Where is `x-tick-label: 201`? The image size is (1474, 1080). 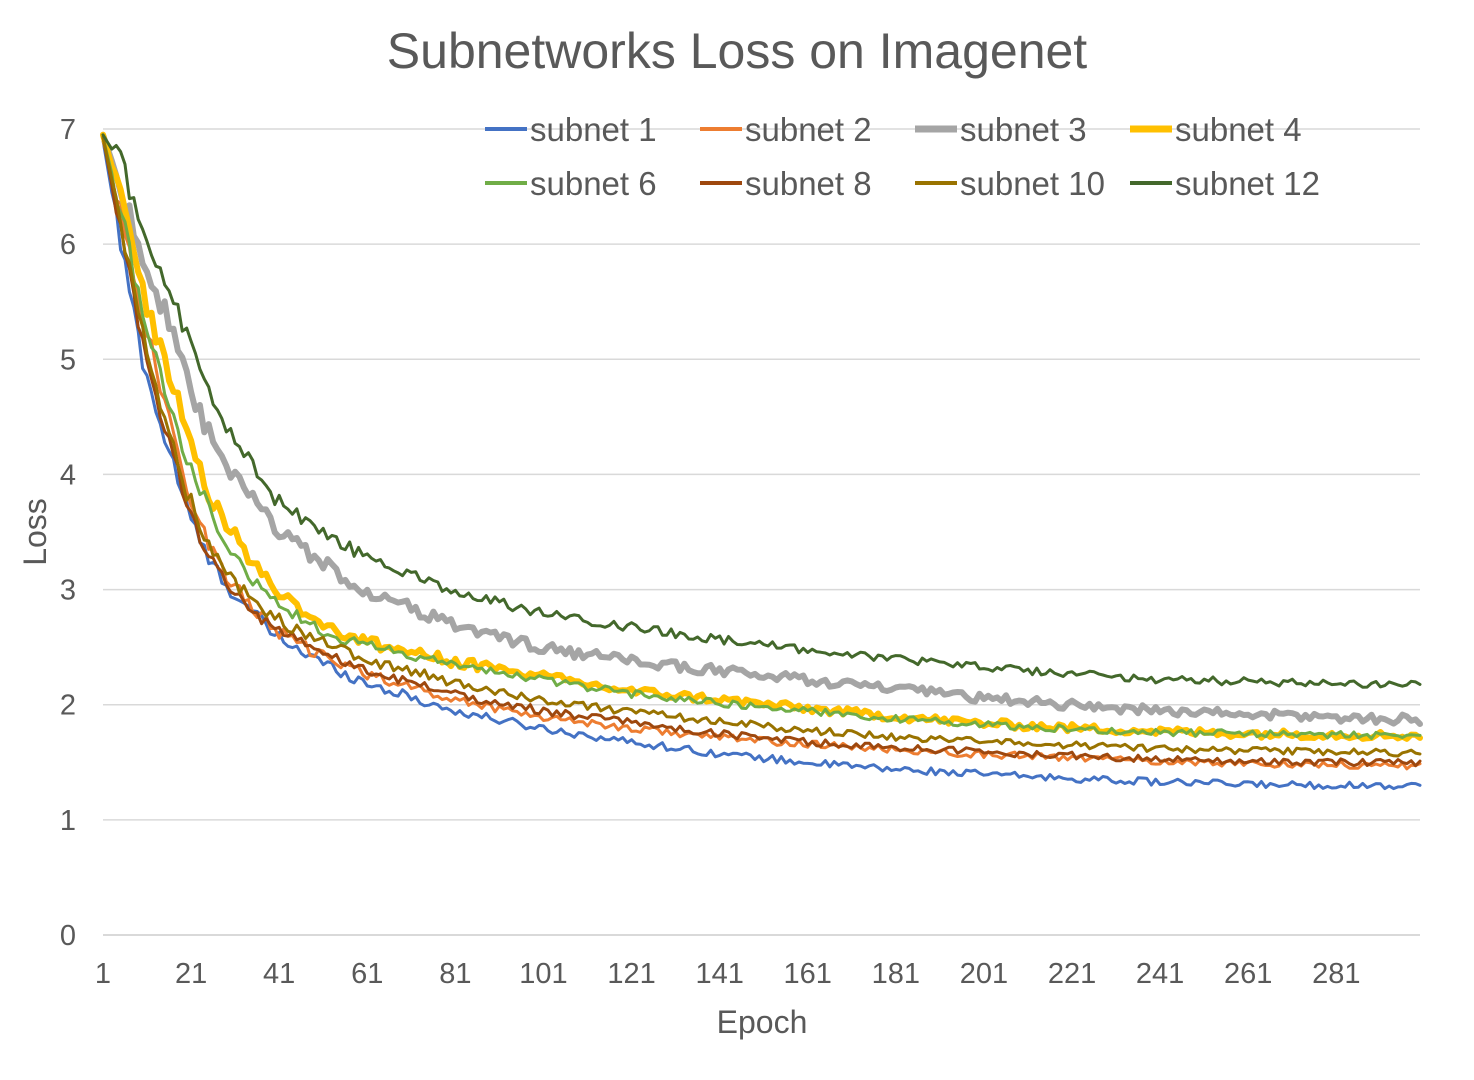
x-tick-label: 201 is located at coordinates (984, 974).